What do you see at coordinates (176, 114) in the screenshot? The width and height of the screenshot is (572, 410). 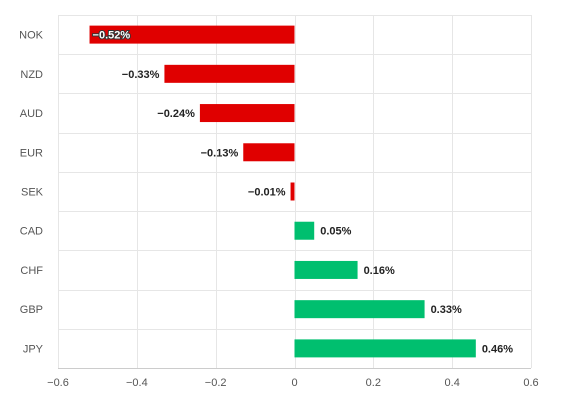 I see `data-label-aud: −0.24%` at bounding box center [176, 114].